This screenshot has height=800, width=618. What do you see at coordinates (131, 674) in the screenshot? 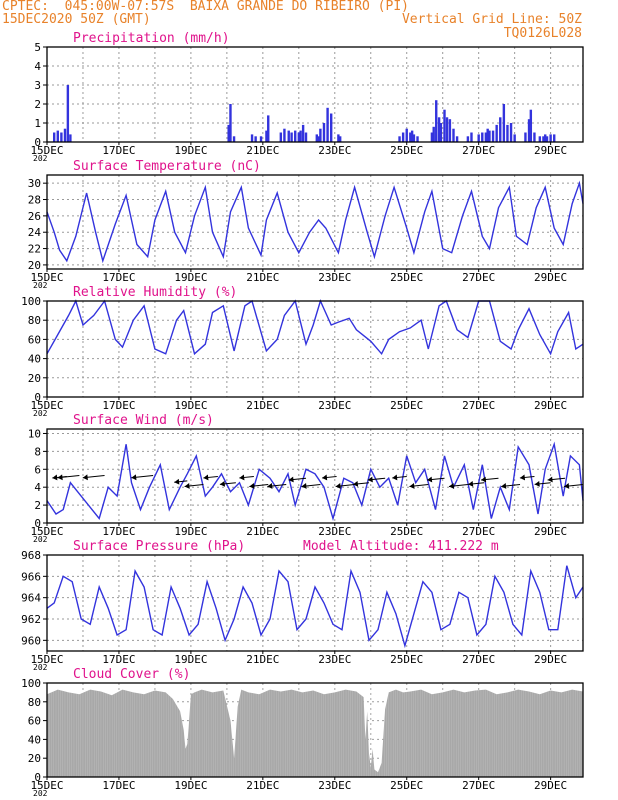
I see `panel-title: Cloud Cover (%)` at bounding box center [131, 674].